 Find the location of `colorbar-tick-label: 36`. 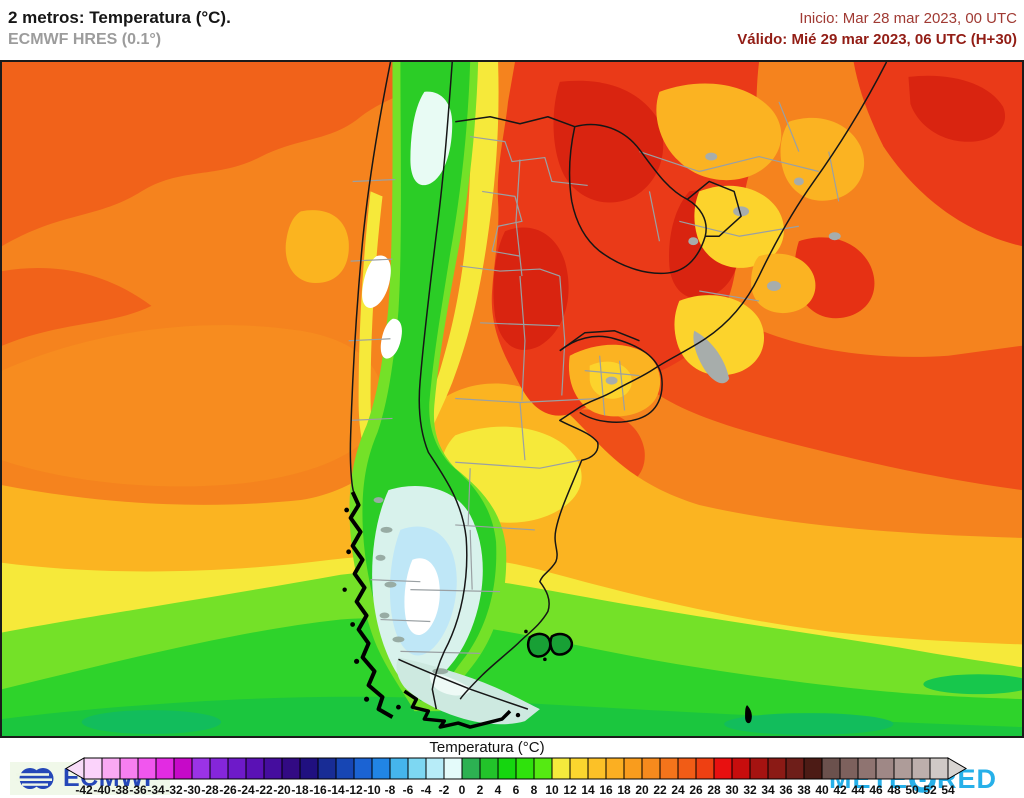

colorbar-tick-label: 36 is located at coordinates (786, 790).